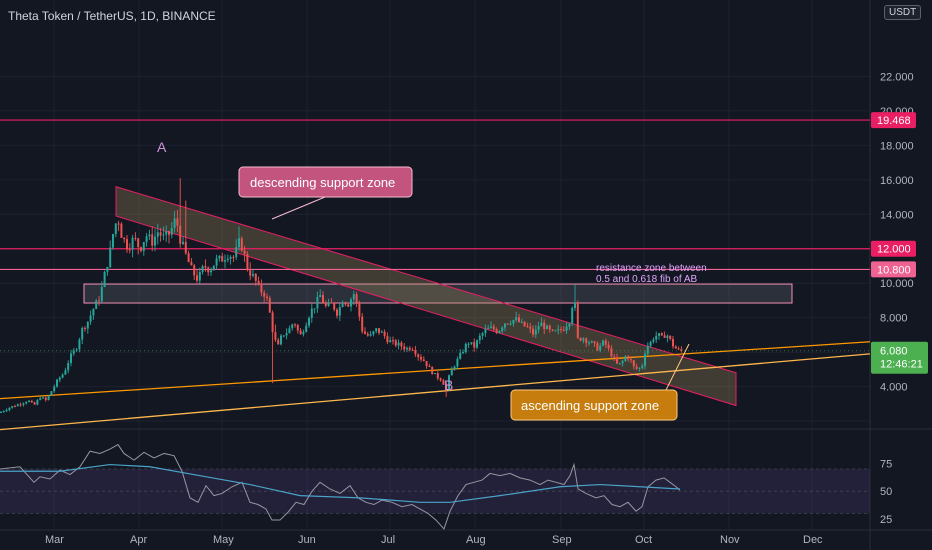 The width and height of the screenshot is (932, 550). Describe the element at coordinates (340, 486) in the screenshot. I see `rsi-line` at that location.